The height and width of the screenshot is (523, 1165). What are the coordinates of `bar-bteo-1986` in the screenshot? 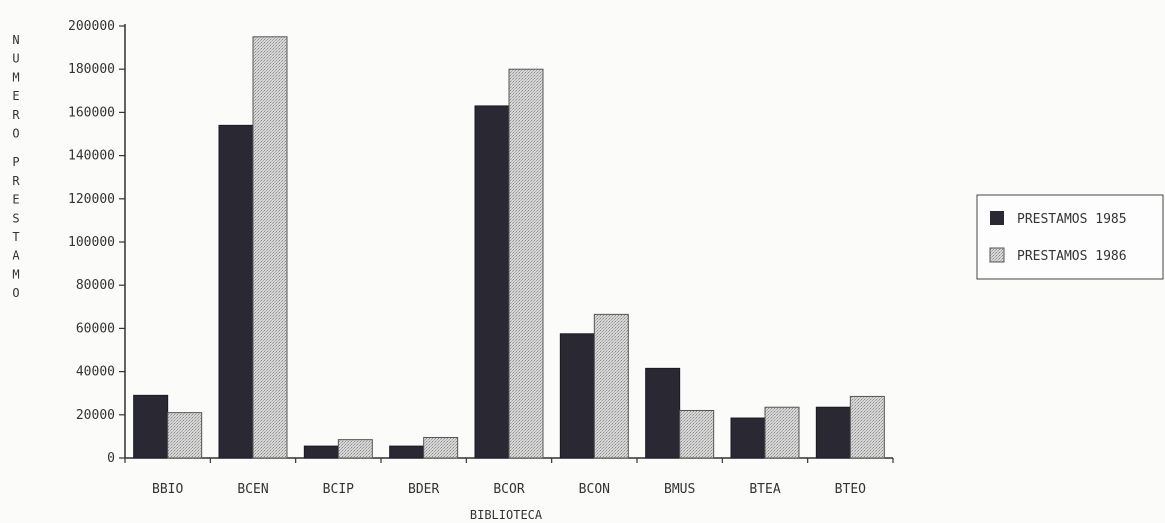 It's located at (867, 427).